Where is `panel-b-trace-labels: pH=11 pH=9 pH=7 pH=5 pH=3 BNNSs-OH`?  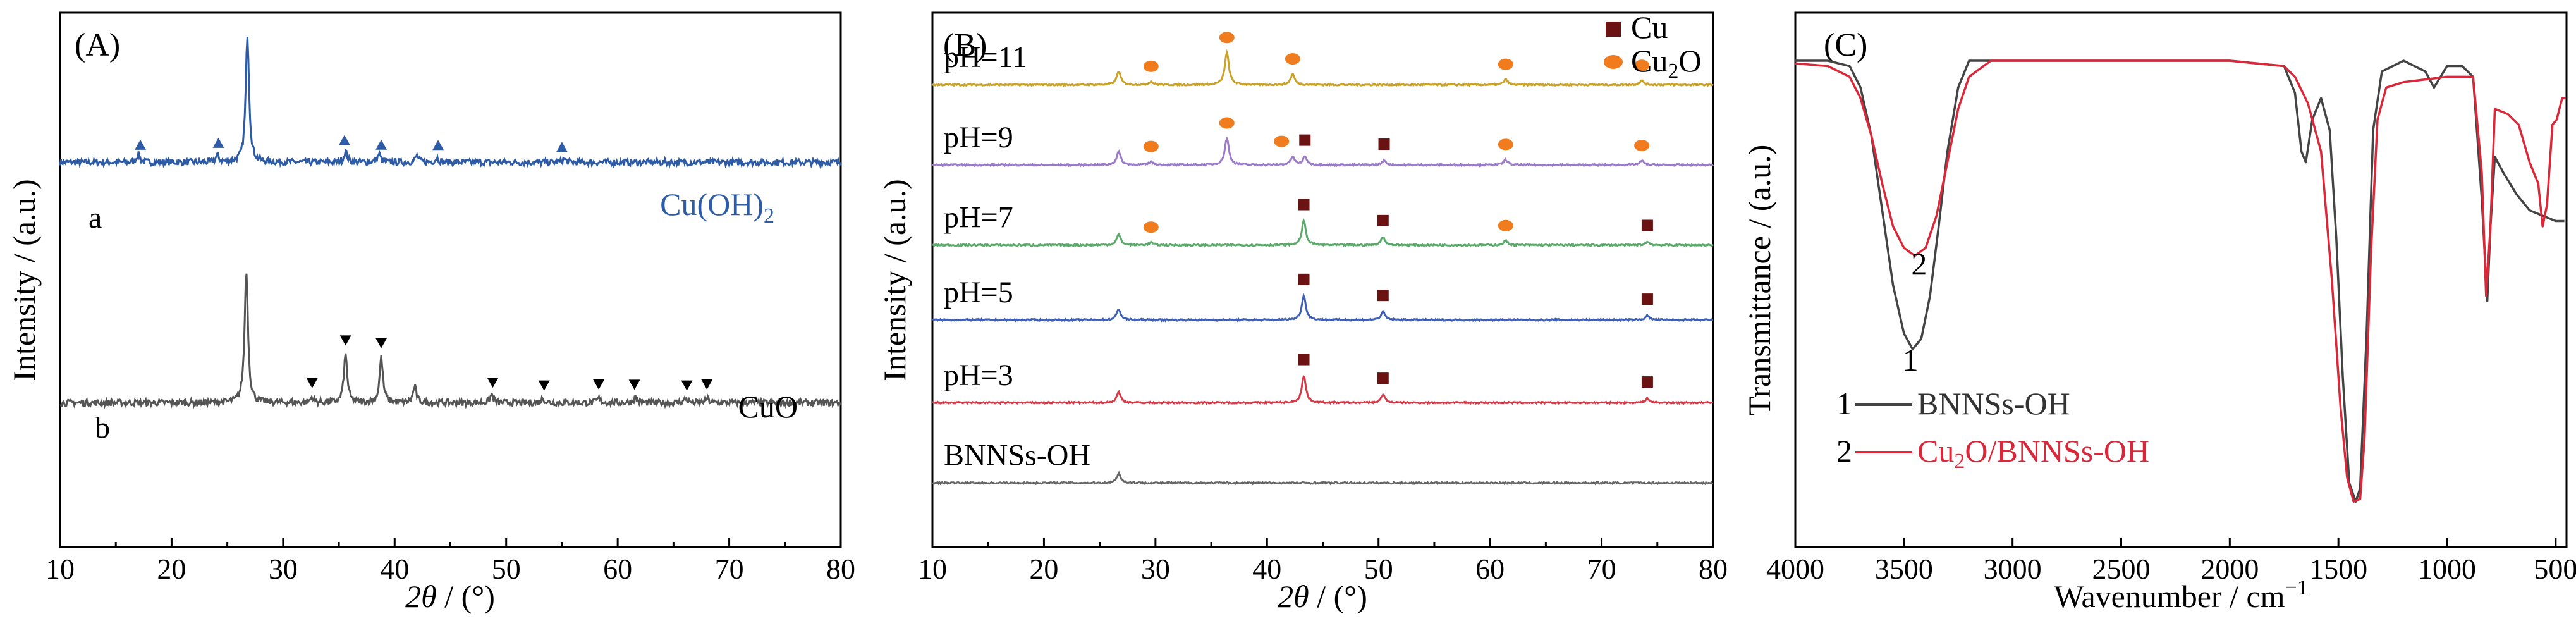 panel-b-trace-labels: pH=11 pH=9 pH=7 pH=5 pH=3 BNNSs-OH is located at coordinates (1017, 256).